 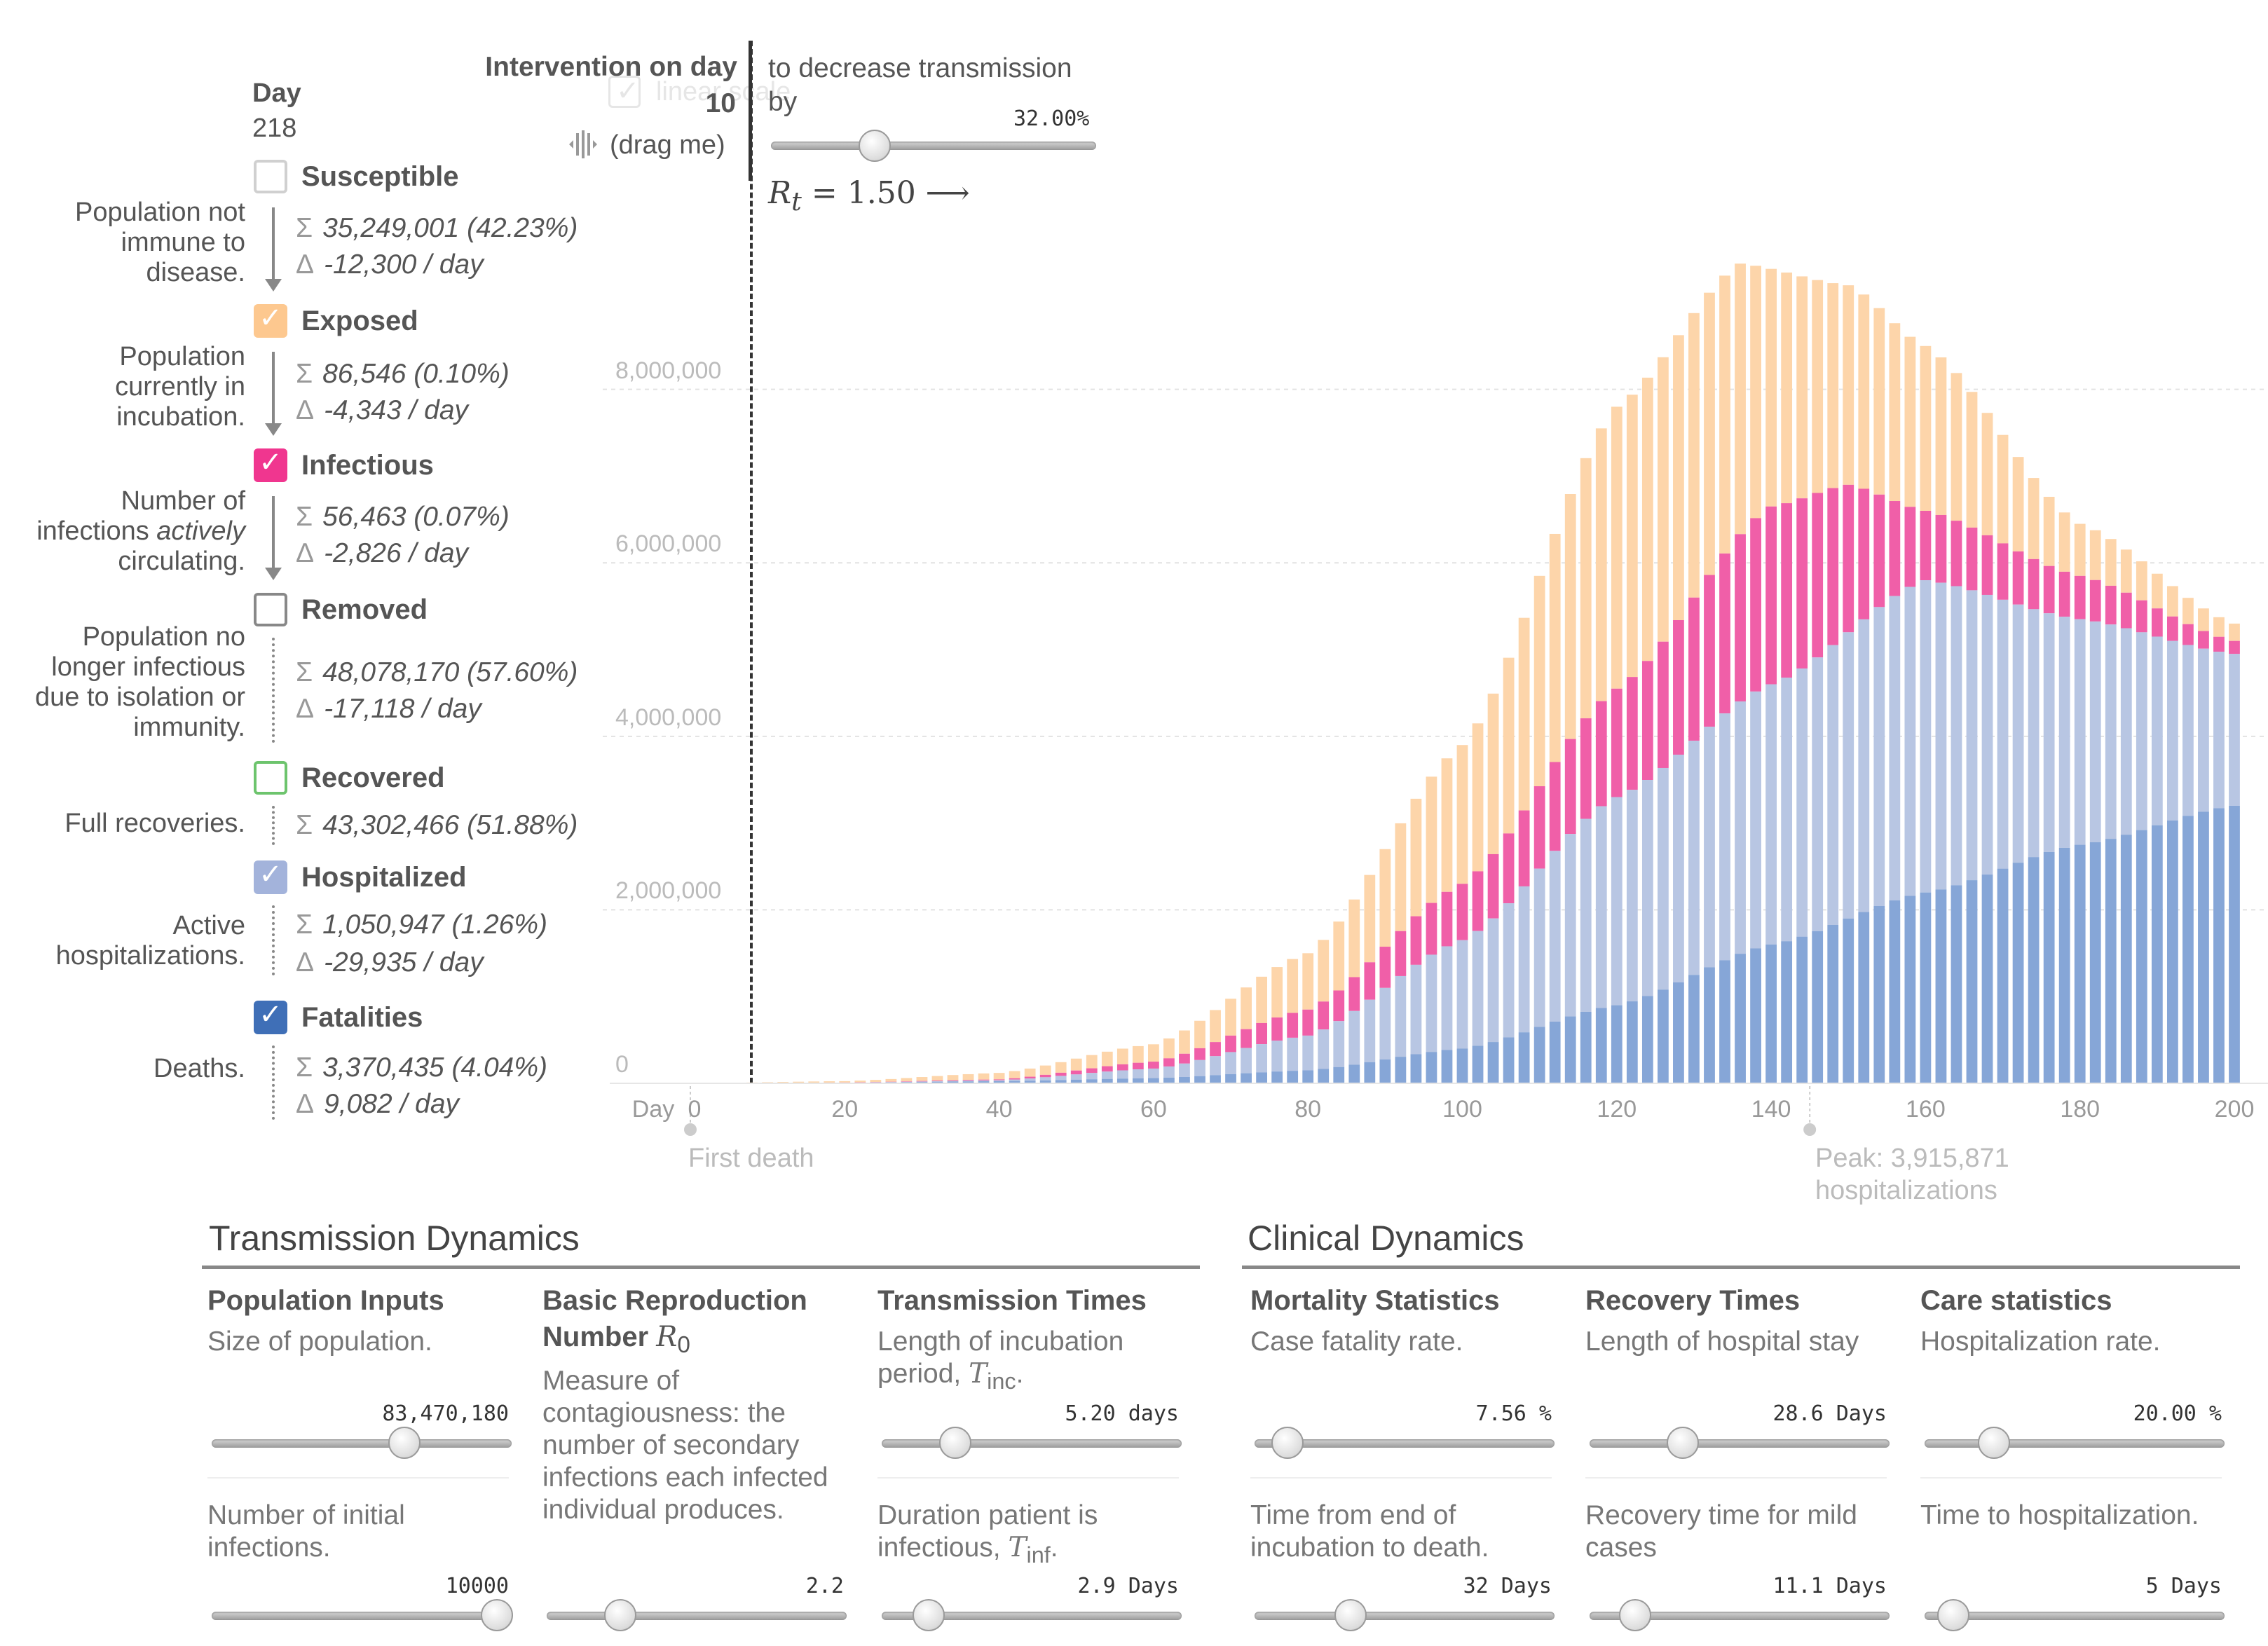 I want to click on mild-recovery-slider-thumb, so click(x=1635, y=1615).